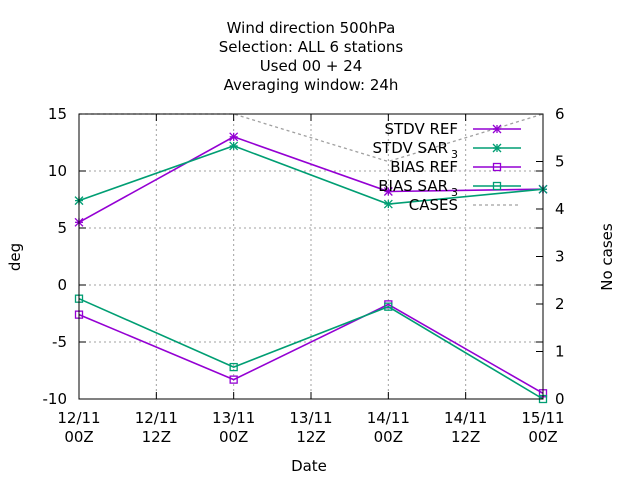  Describe the element at coordinates (311, 47) in the screenshot. I see `title-line-2: Selection: ALL 6 stations` at that location.